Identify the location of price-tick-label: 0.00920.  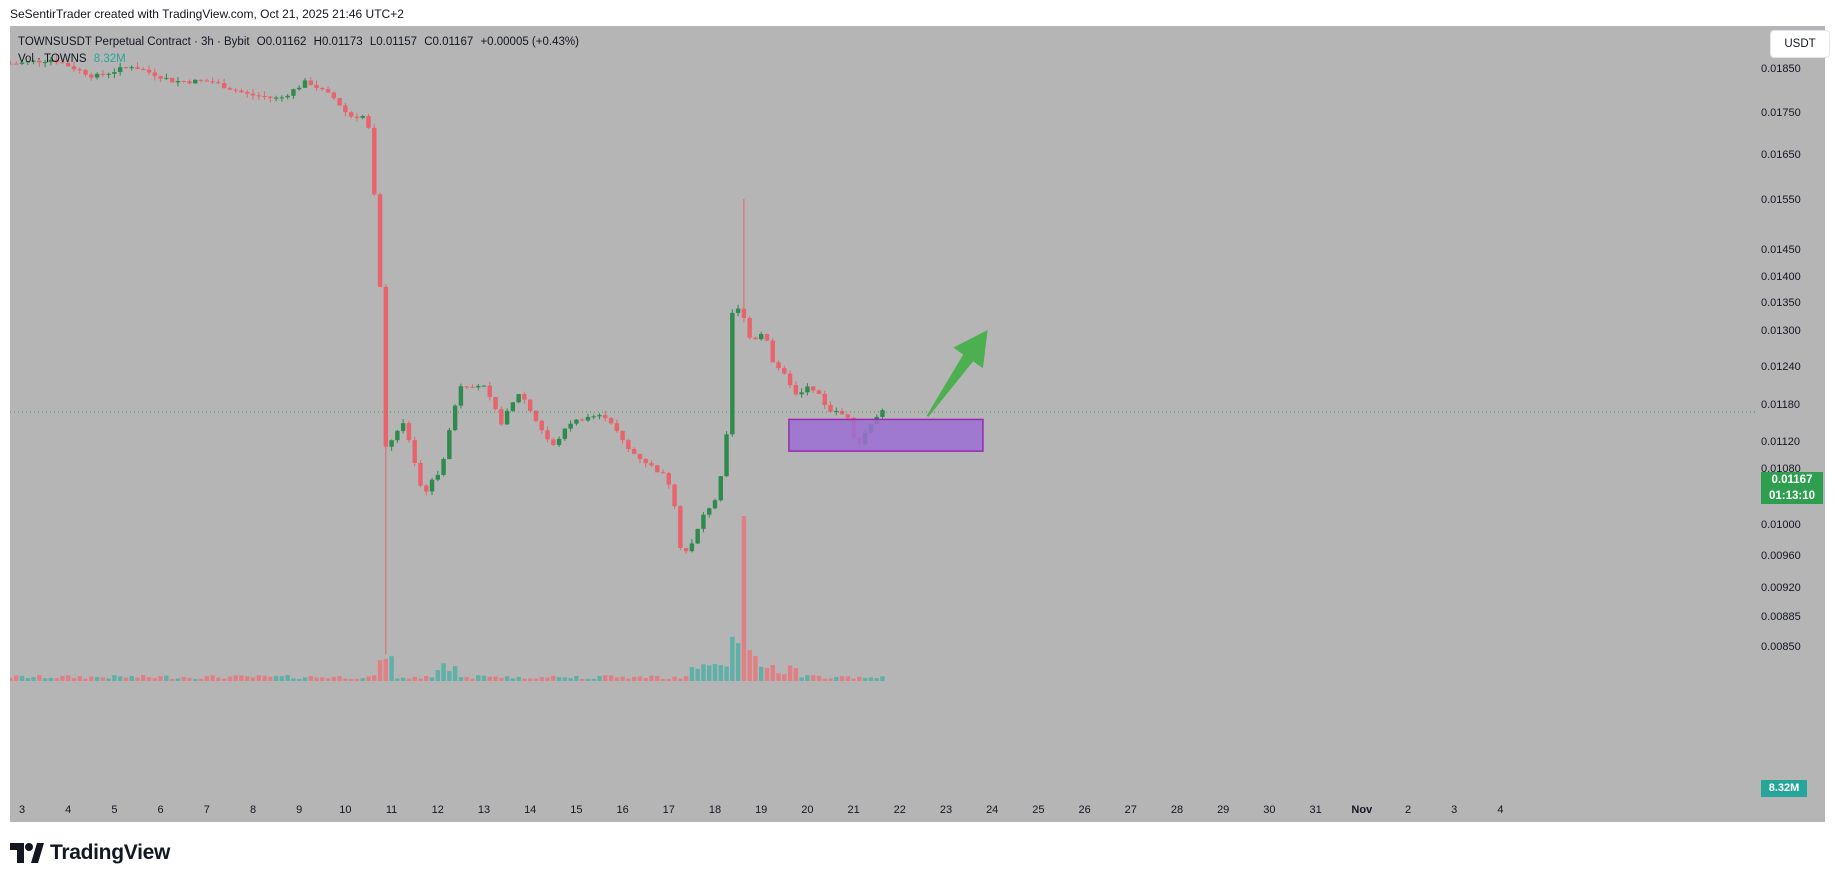
(1781, 588).